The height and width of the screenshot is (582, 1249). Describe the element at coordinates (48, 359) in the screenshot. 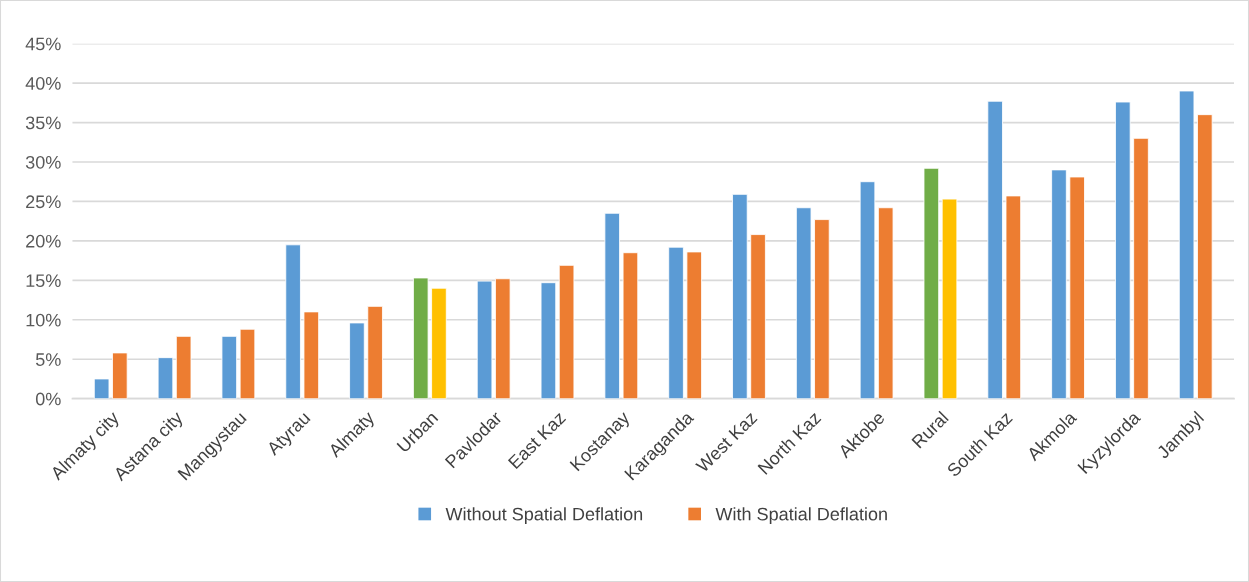

I see `y-tick-label: 5%` at that location.